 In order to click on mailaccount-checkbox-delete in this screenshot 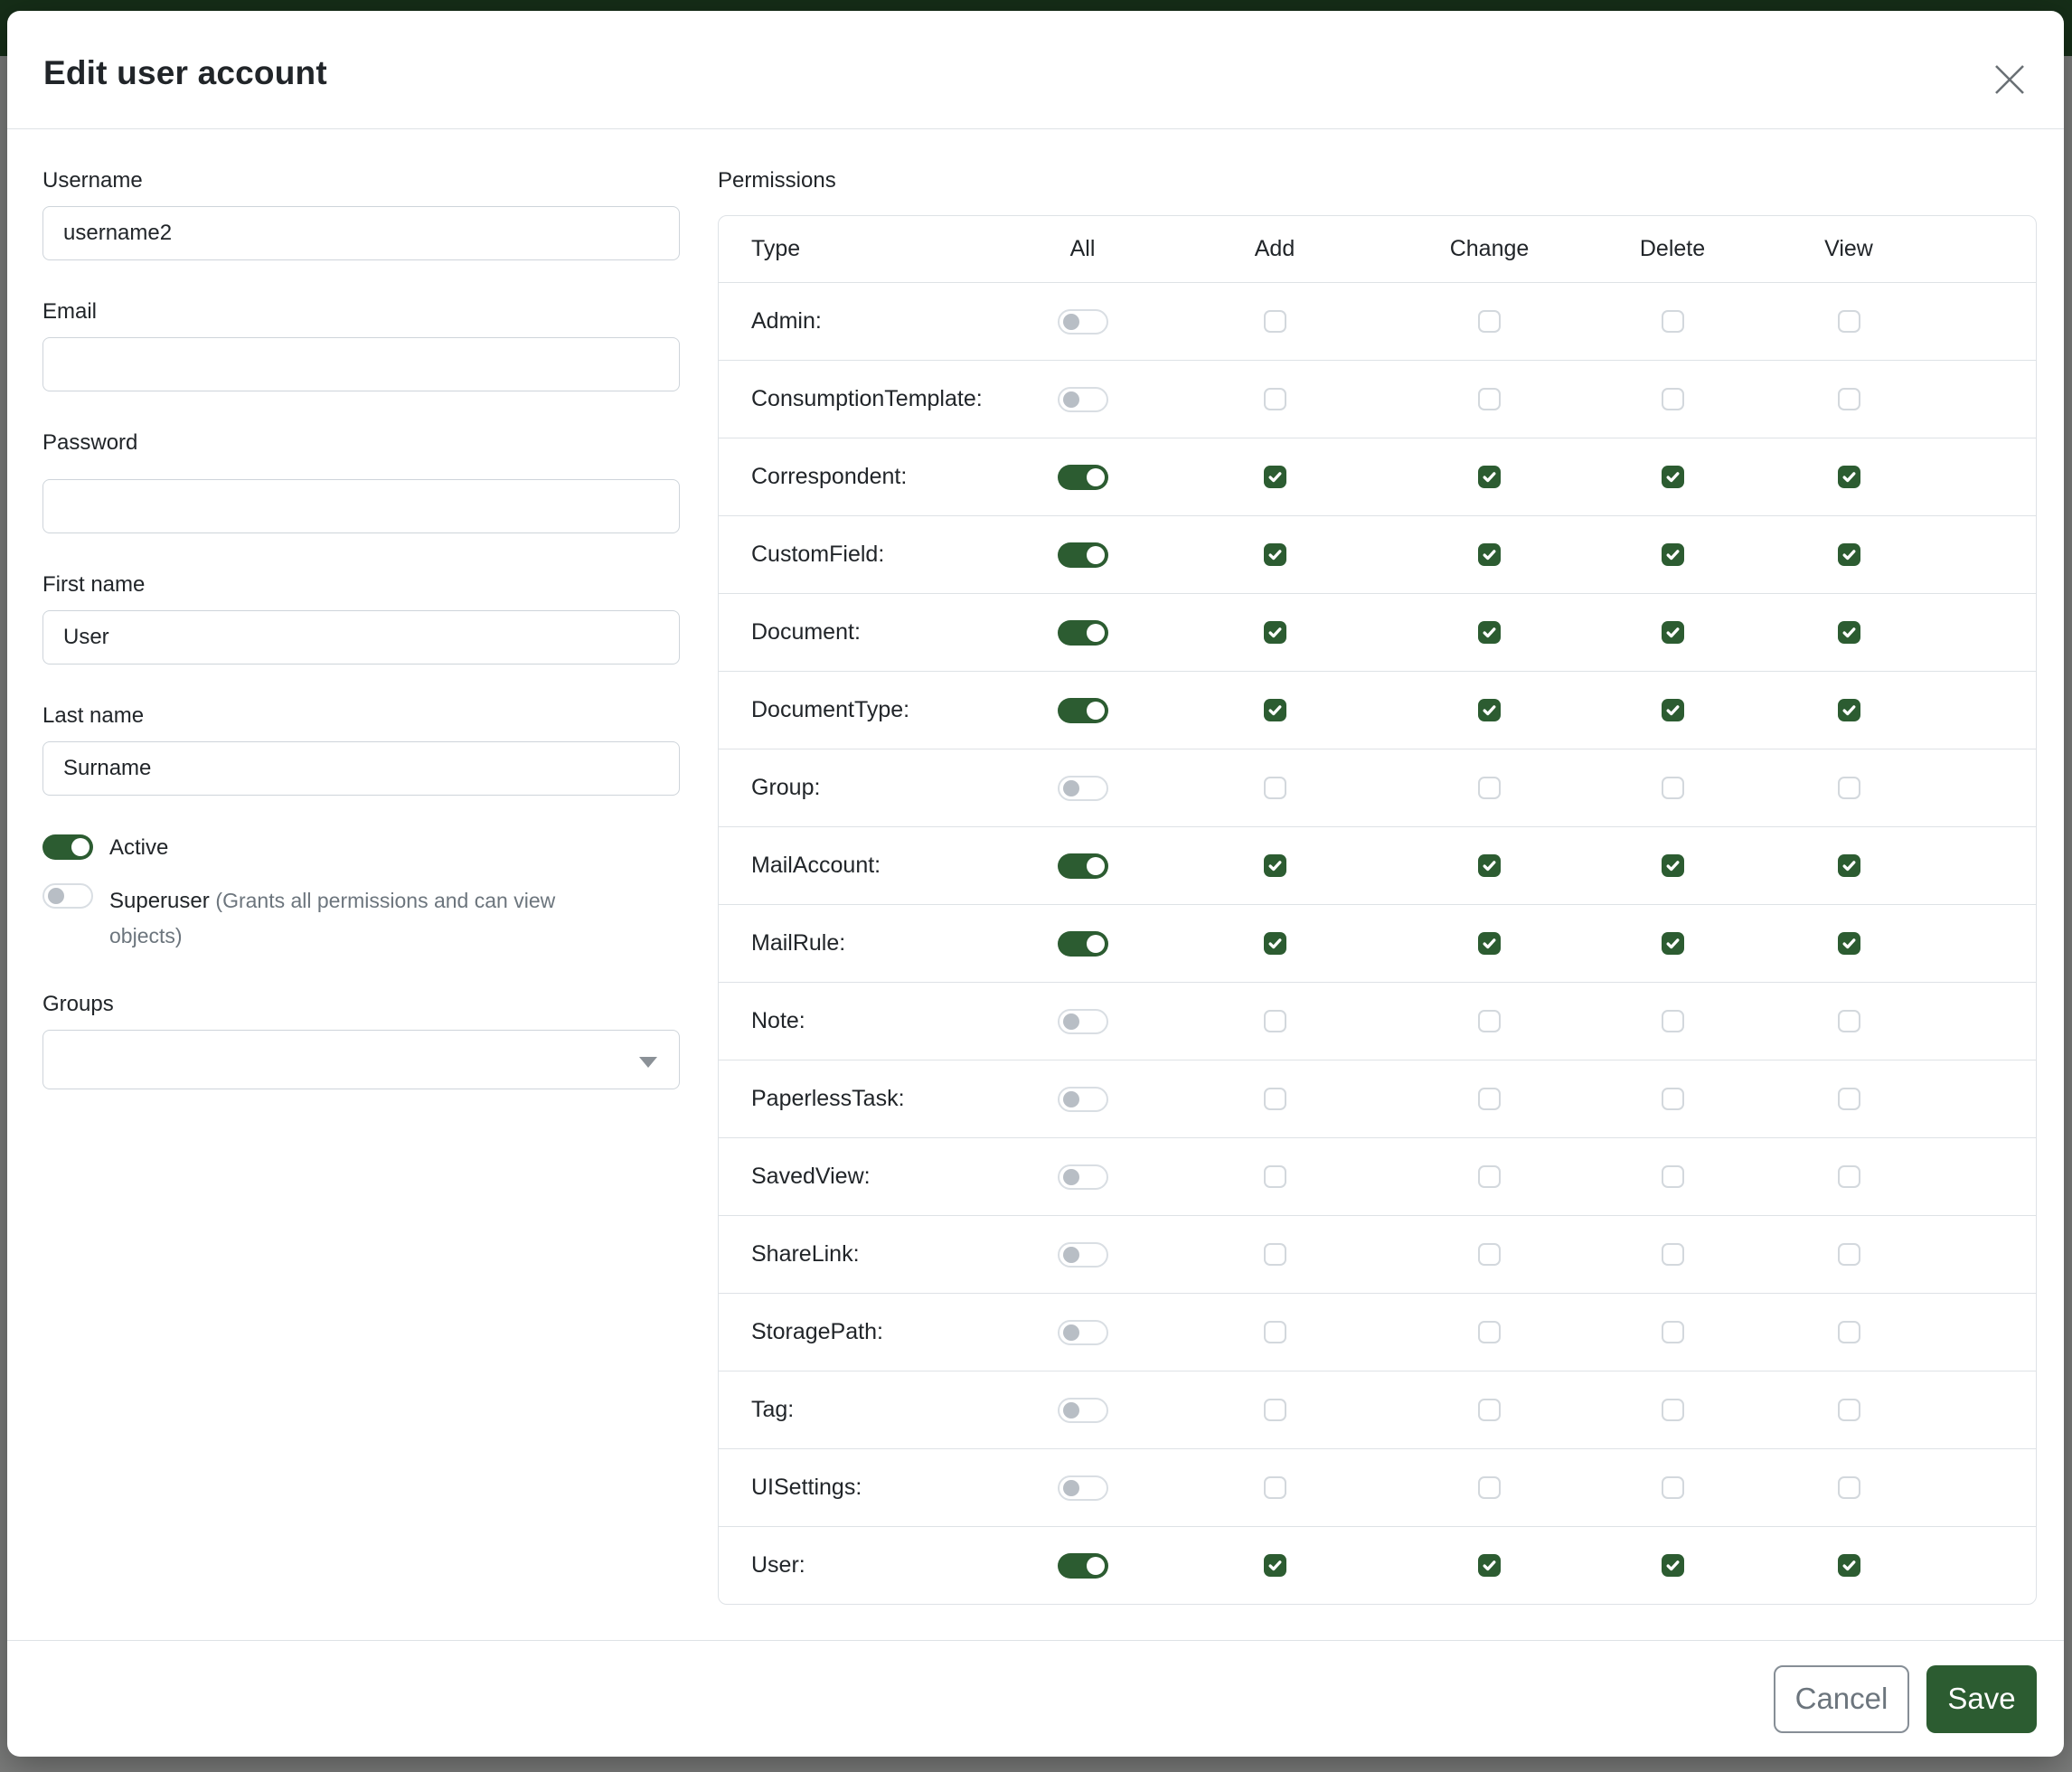, I will do `click(1672, 865)`.